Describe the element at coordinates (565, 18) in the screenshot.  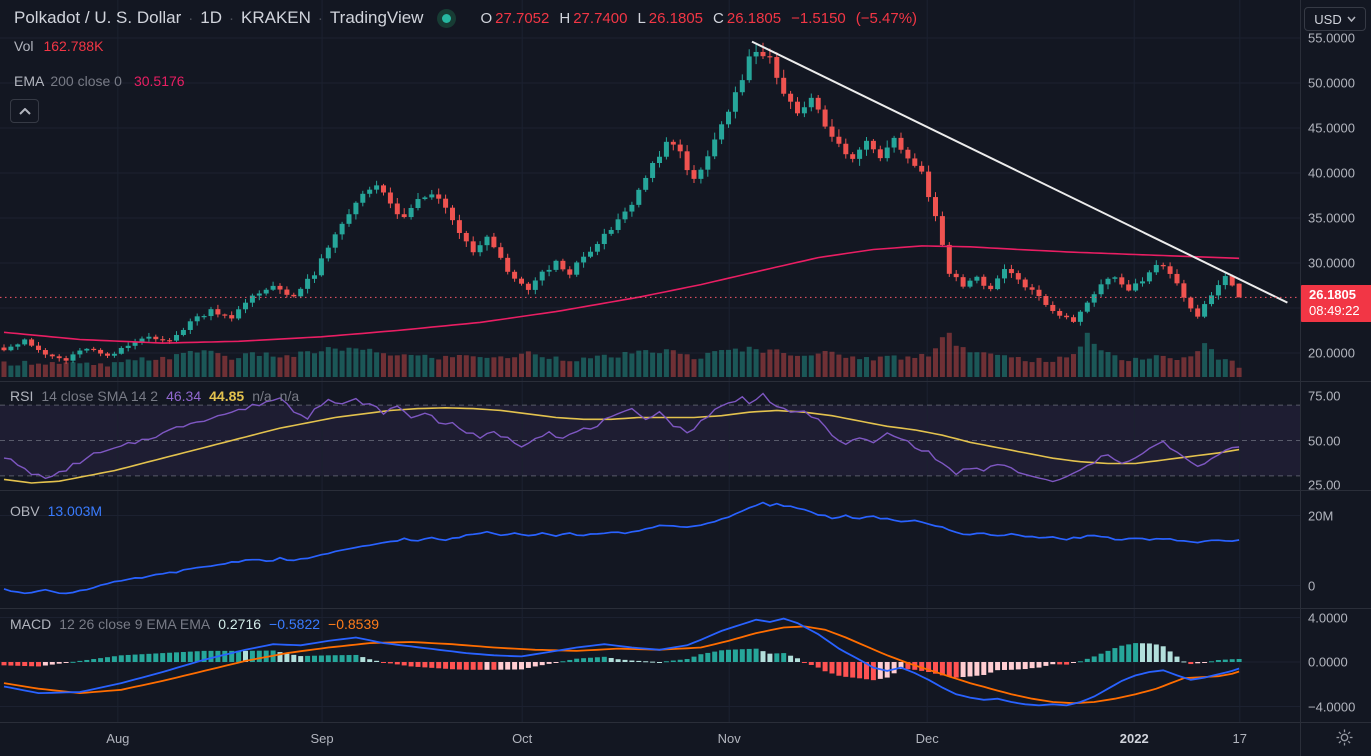
I see `high-label: H` at that location.